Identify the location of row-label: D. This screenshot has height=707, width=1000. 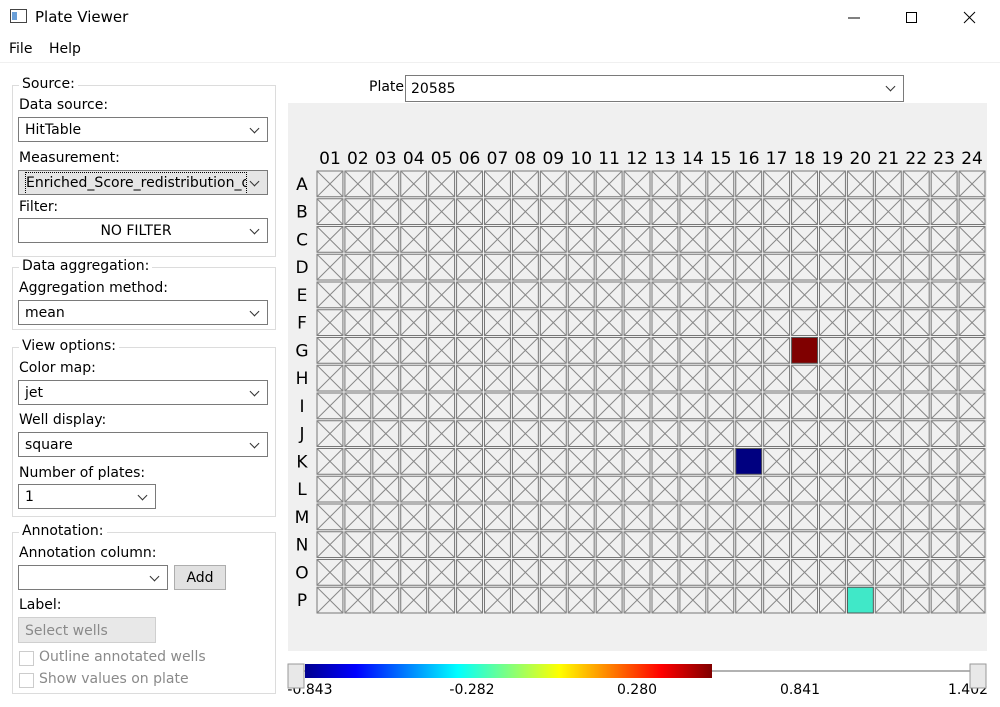
(301, 268).